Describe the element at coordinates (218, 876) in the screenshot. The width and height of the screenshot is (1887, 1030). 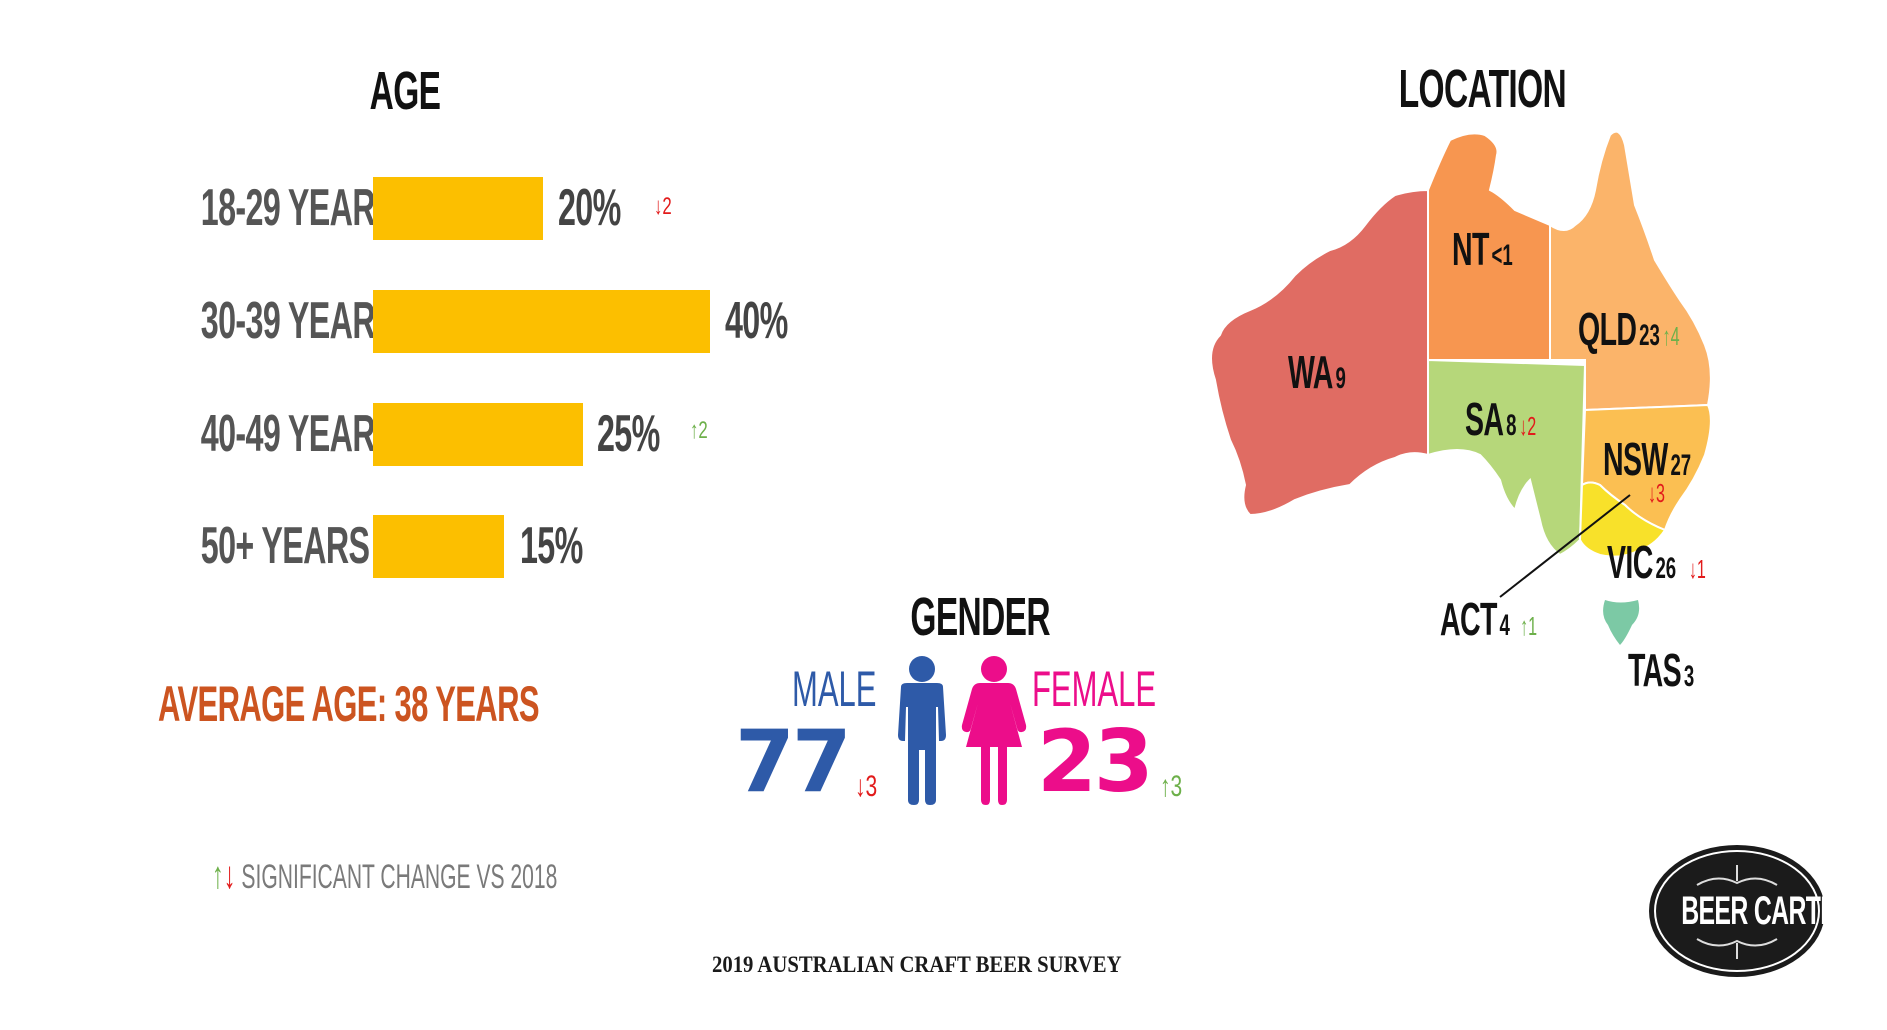
I see `up-arrow-icon: ↑` at that location.